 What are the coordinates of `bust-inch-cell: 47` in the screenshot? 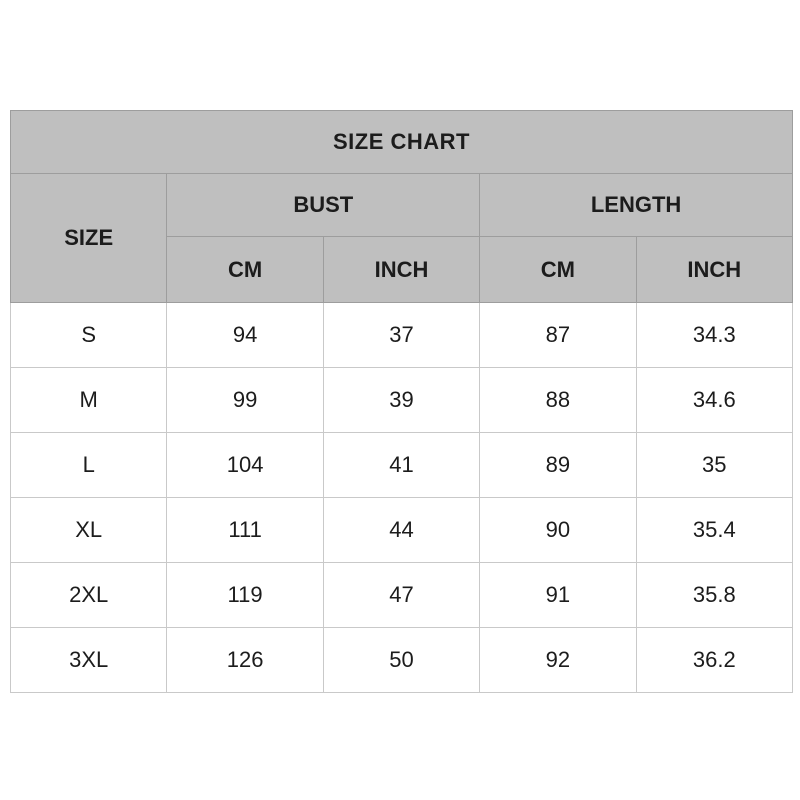 It's located at (401, 595).